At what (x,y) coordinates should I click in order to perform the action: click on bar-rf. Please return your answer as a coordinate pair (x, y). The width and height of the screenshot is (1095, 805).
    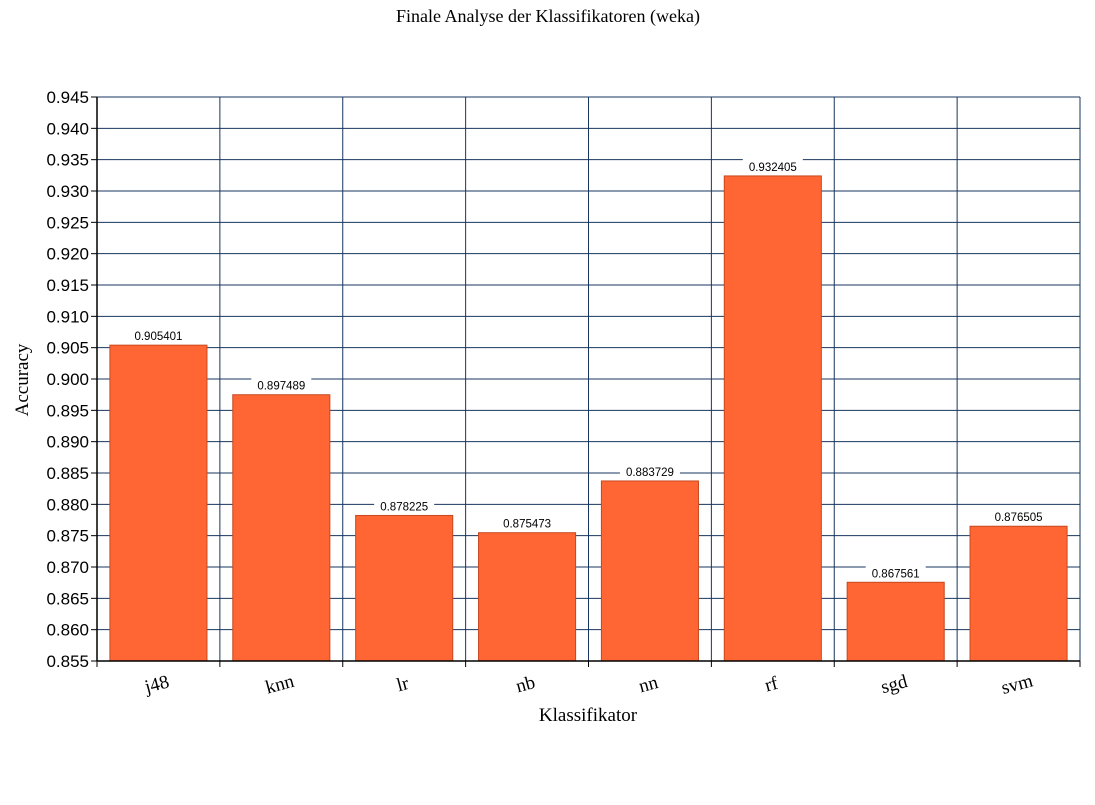
    Looking at the image, I should click on (772, 418).